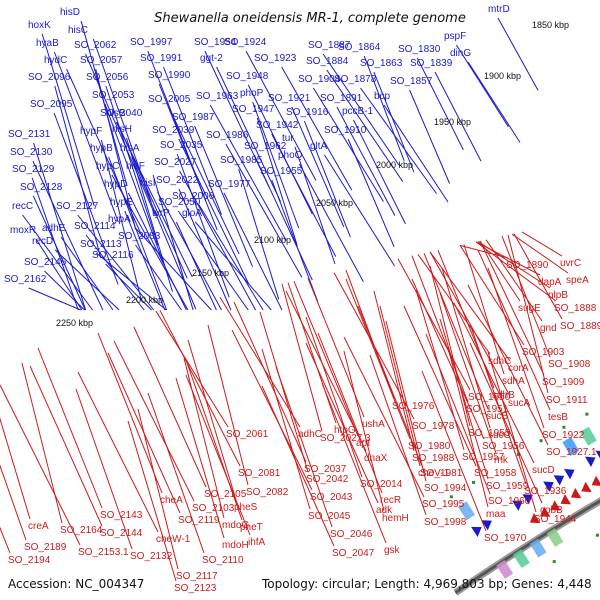 The width and height of the screenshot is (600, 600). Describe the element at coordinates (345, 430) in the screenshot. I see `reverse-gene-label: htpG` at that location.